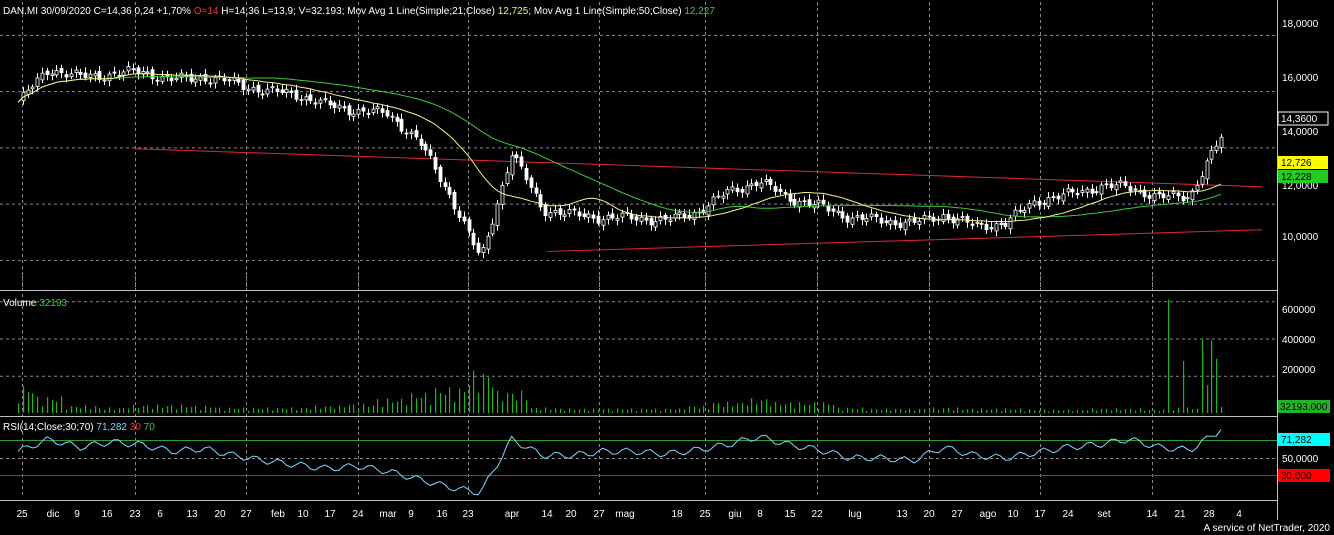 The height and width of the screenshot is (535, 1334). I want to click on last-price-tag: 14,3600, so click(1299, 119).